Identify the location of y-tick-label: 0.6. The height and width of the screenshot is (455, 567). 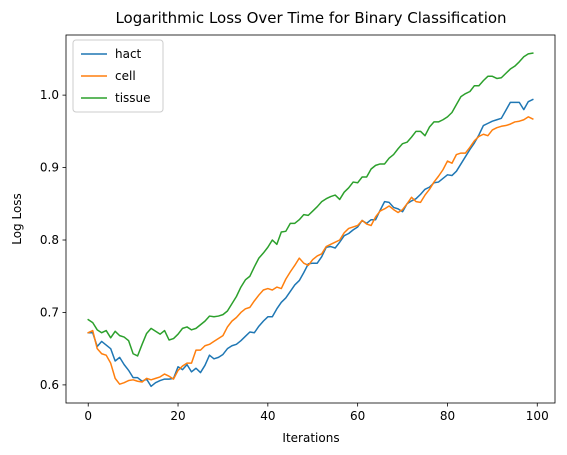
(49, 385).